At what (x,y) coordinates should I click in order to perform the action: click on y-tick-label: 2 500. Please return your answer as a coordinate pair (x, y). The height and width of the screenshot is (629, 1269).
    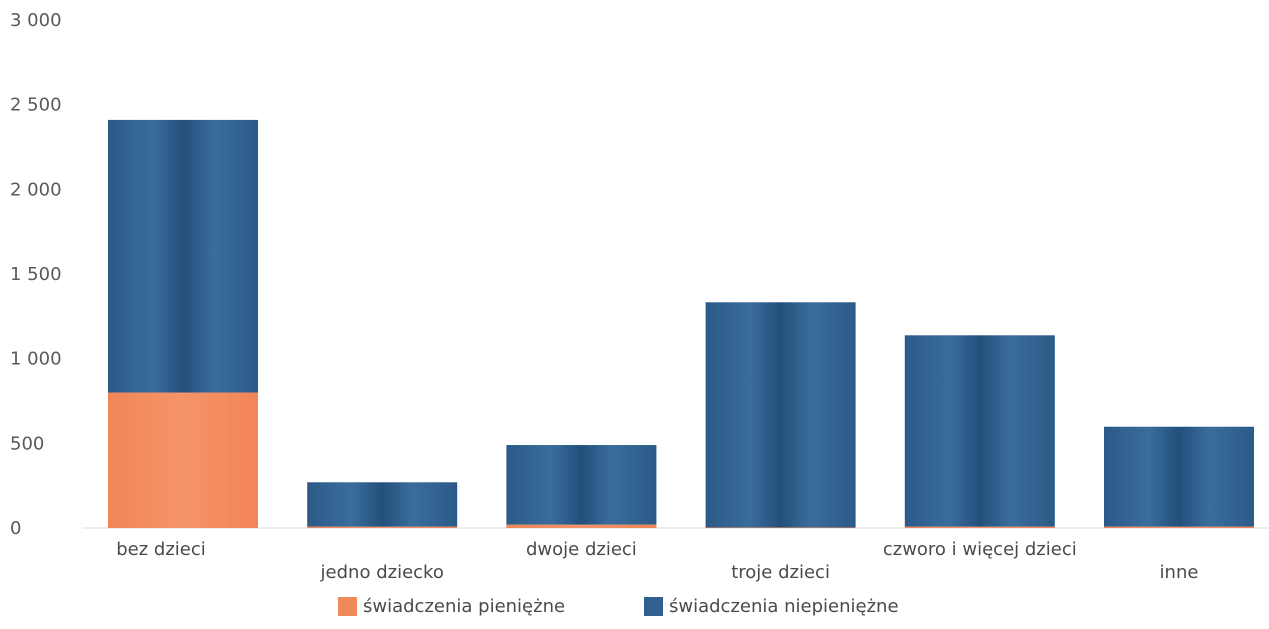
    Looking at the image, I should click on (36, 105).